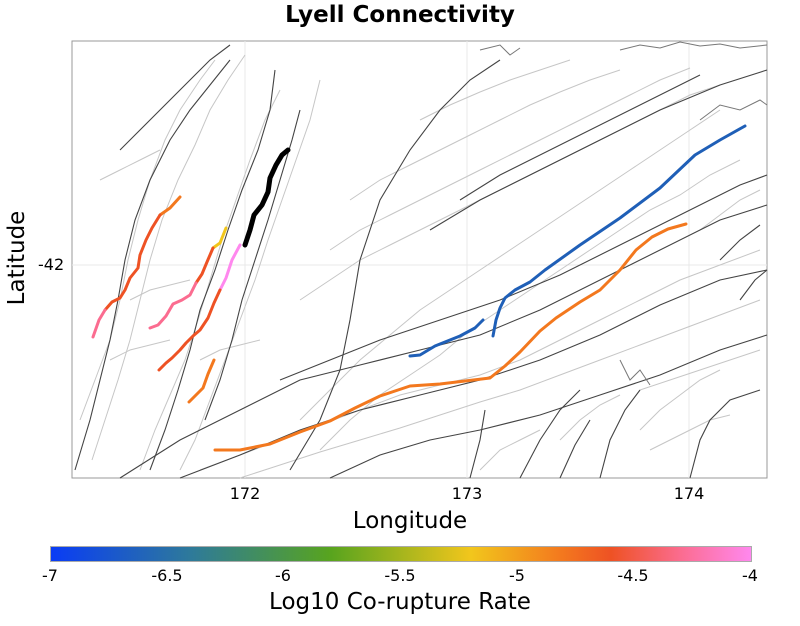  Describe the element at coordinates (283, 575) in the screenshot. I see `colorbar-tick: -6` at that location.